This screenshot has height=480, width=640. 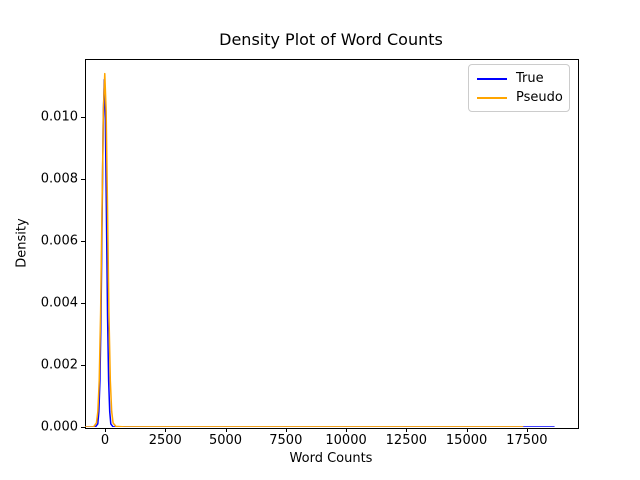 I want to click on legend-label: Pseudo, so click(x=539, y=97).